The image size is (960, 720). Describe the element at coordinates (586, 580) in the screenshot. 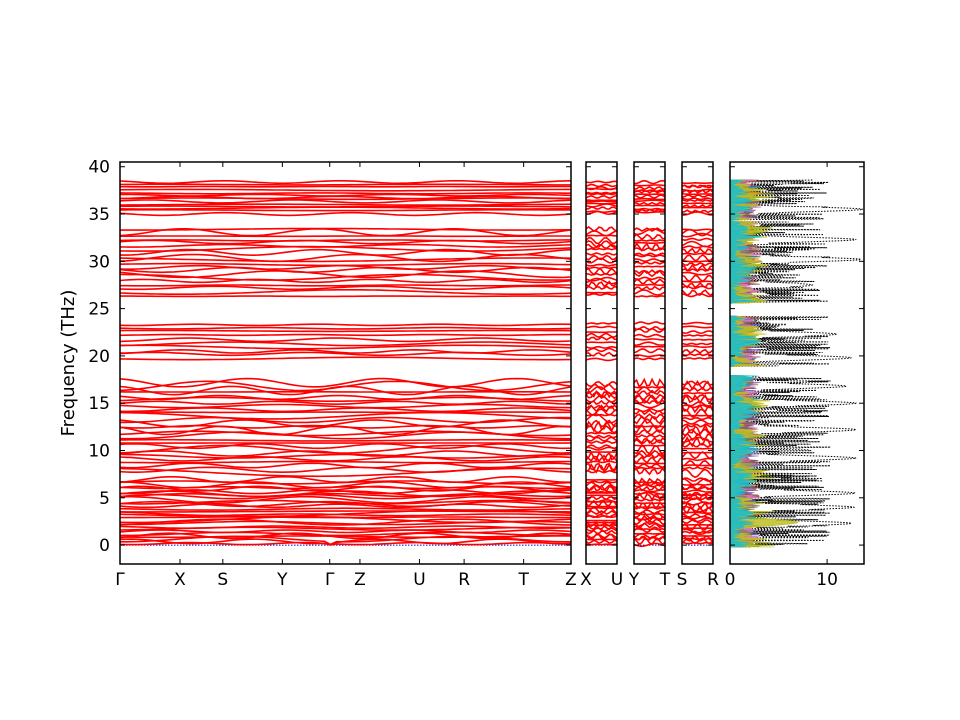

I see `x-tick-label: X` at that location.